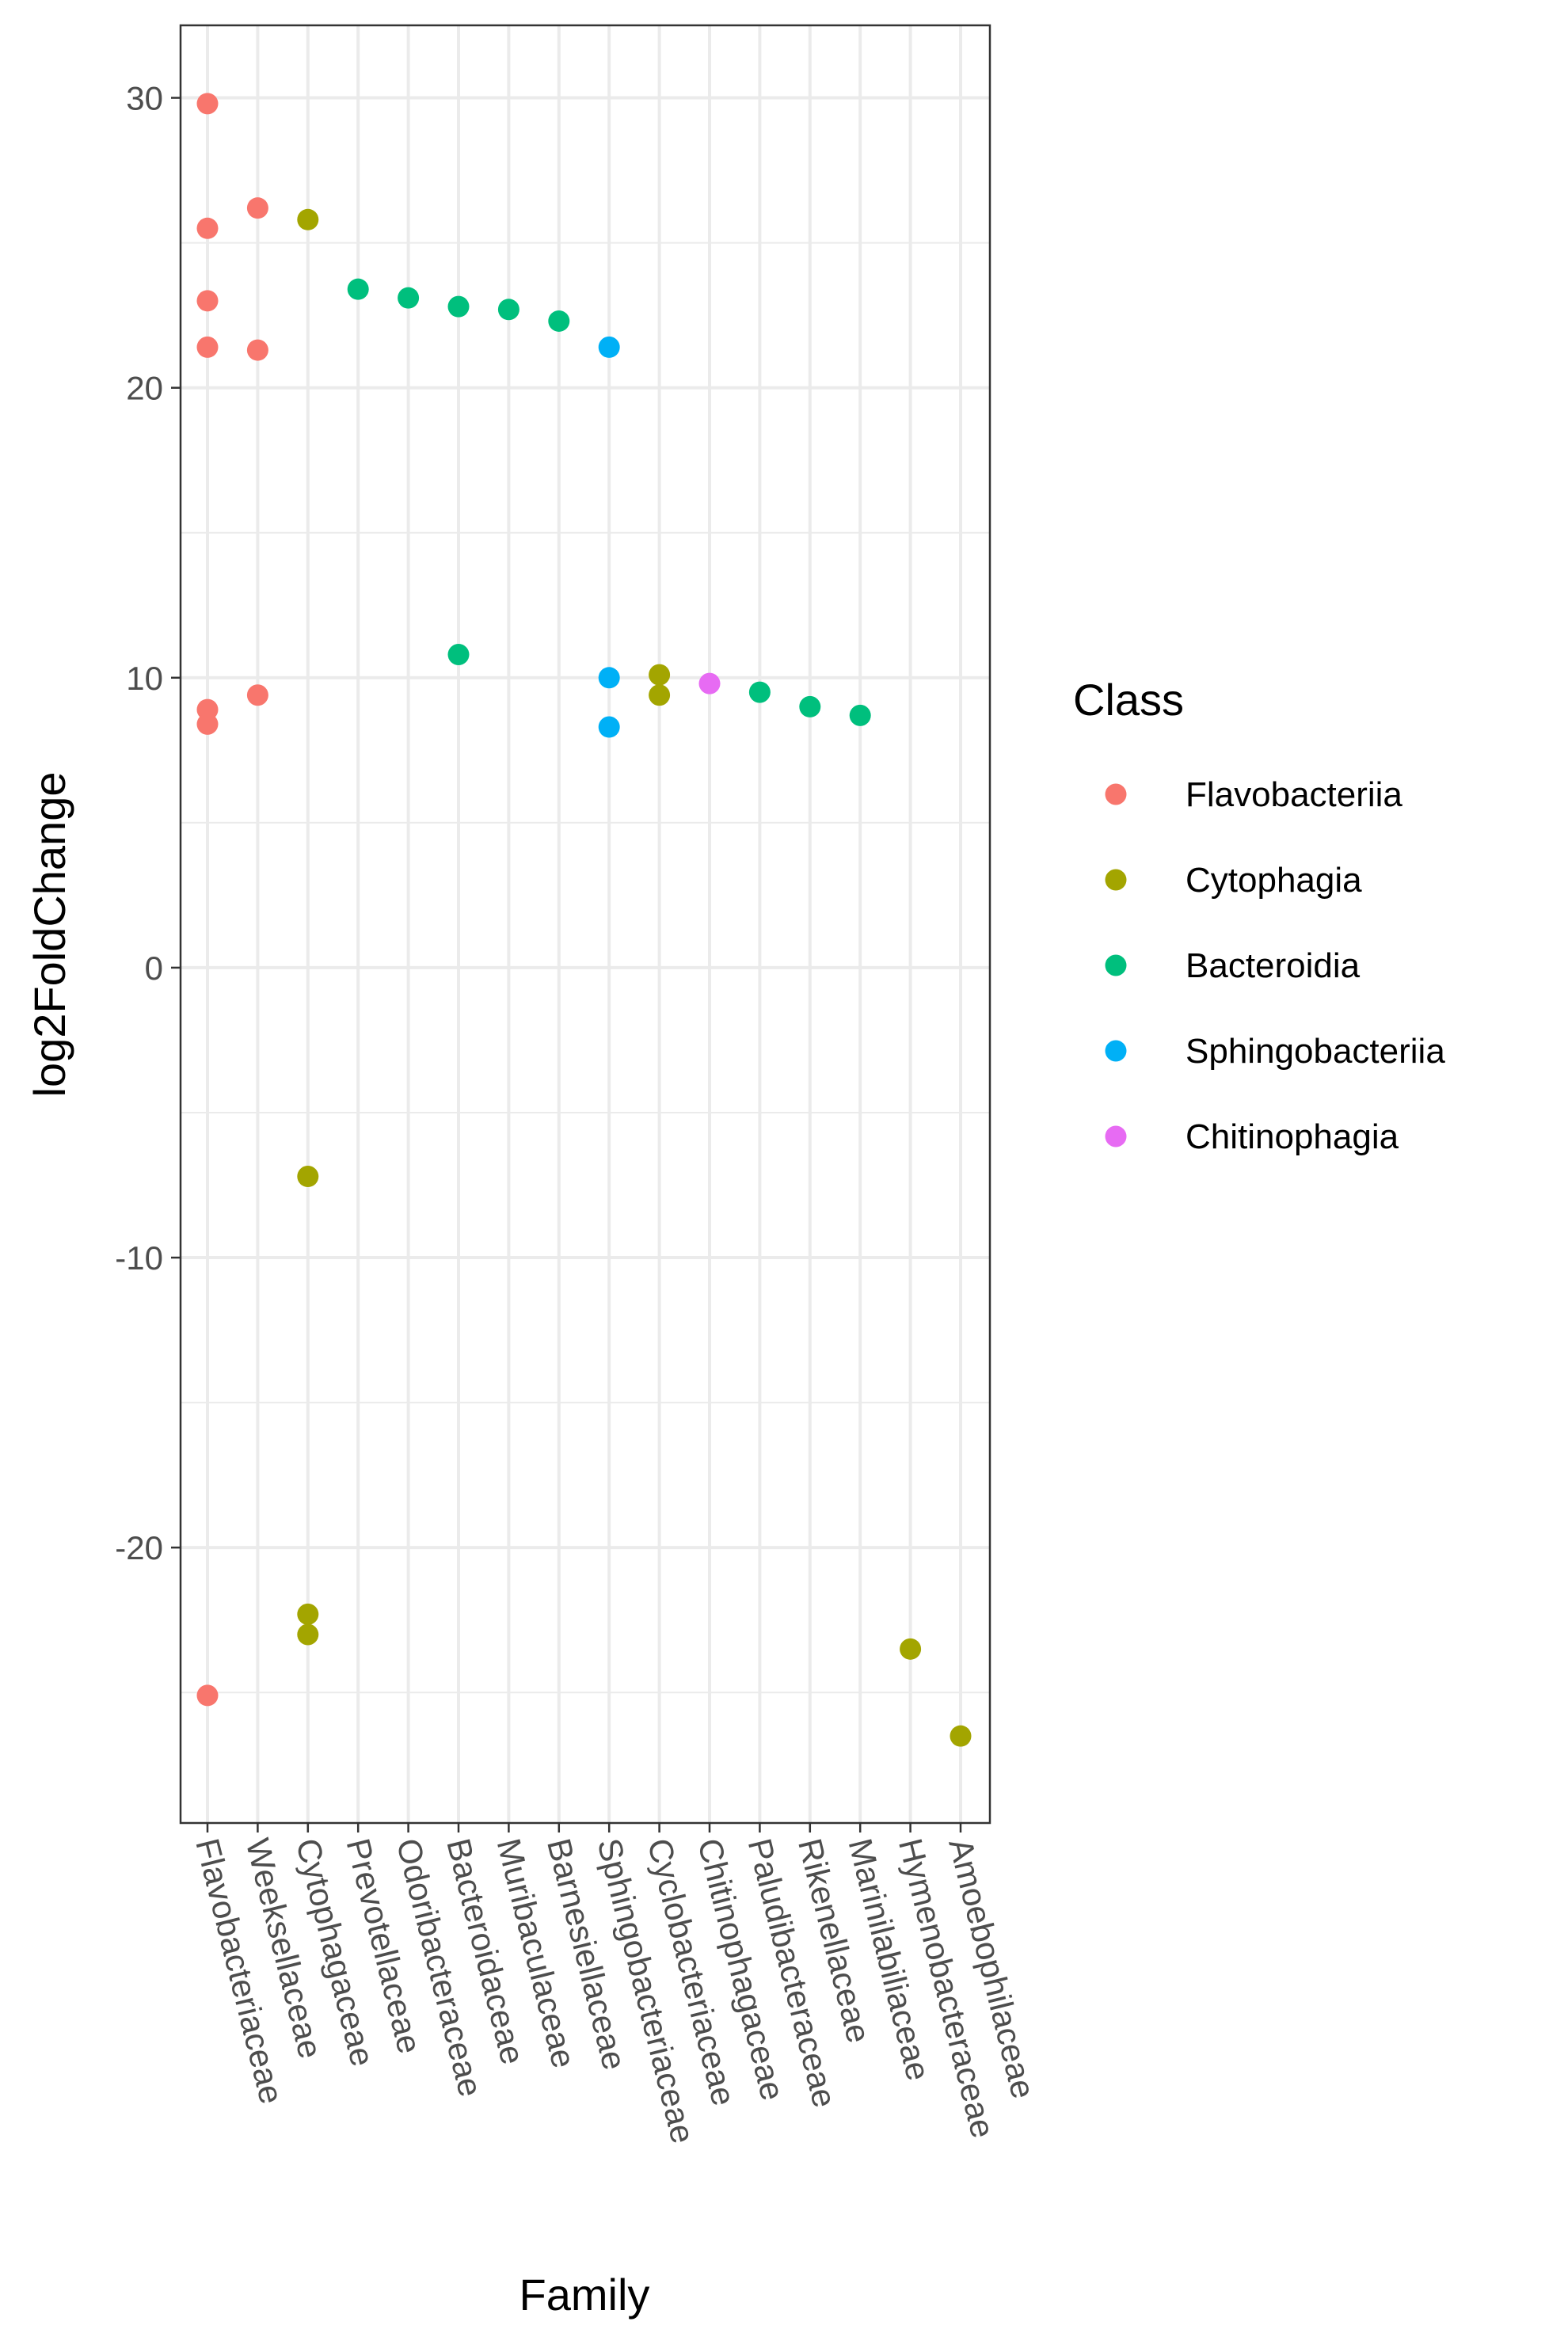 The width and height of the screenshot is (1568, 2352). Describe the element at coordinates (1274, 880) in the screenshot. I see `legend-label: Cytophagia` at that location.